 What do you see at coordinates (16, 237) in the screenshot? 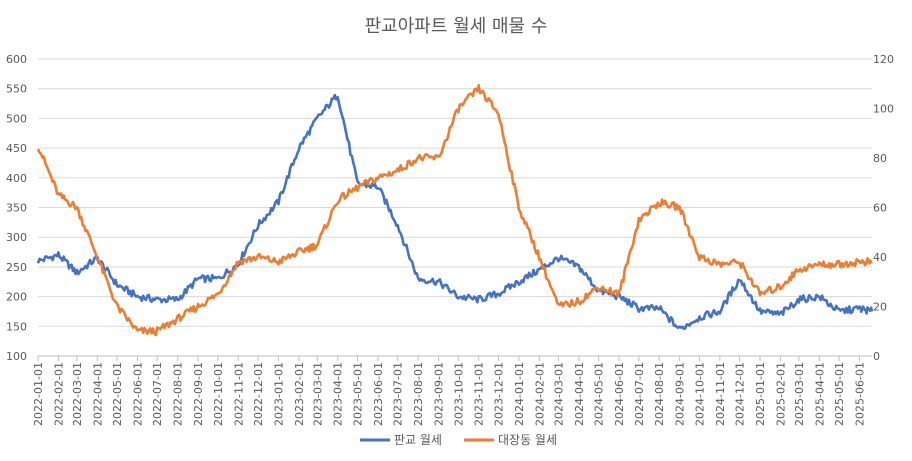
I see `y-left-tick-label: 300` at bounding box center [16, 237].